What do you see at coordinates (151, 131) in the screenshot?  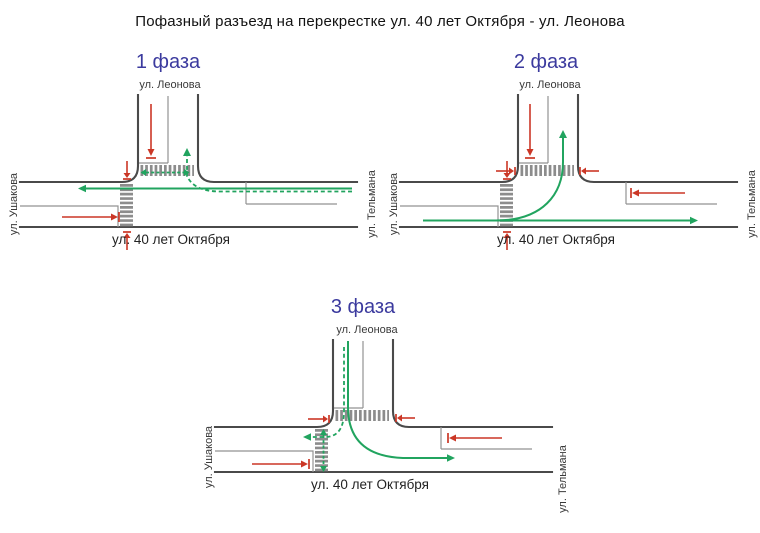 I see `p1-red-southbound-leonova-stopped-arrow` at bounding box center [151, 131].